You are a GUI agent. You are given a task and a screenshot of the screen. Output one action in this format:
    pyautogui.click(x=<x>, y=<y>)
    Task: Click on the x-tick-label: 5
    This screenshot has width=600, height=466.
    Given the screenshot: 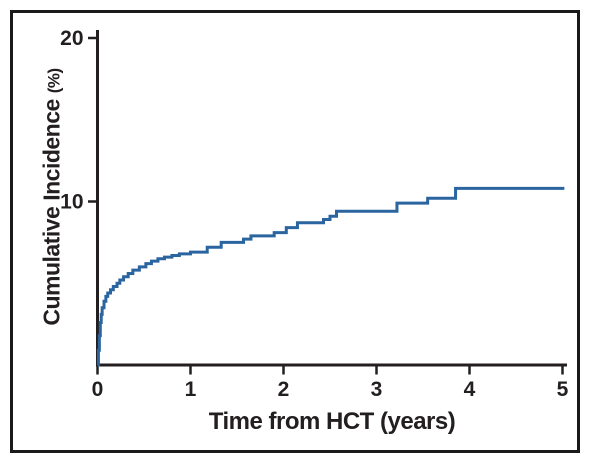 What is the action you would take?
    pyautogui.click(x=563, y=389)
    